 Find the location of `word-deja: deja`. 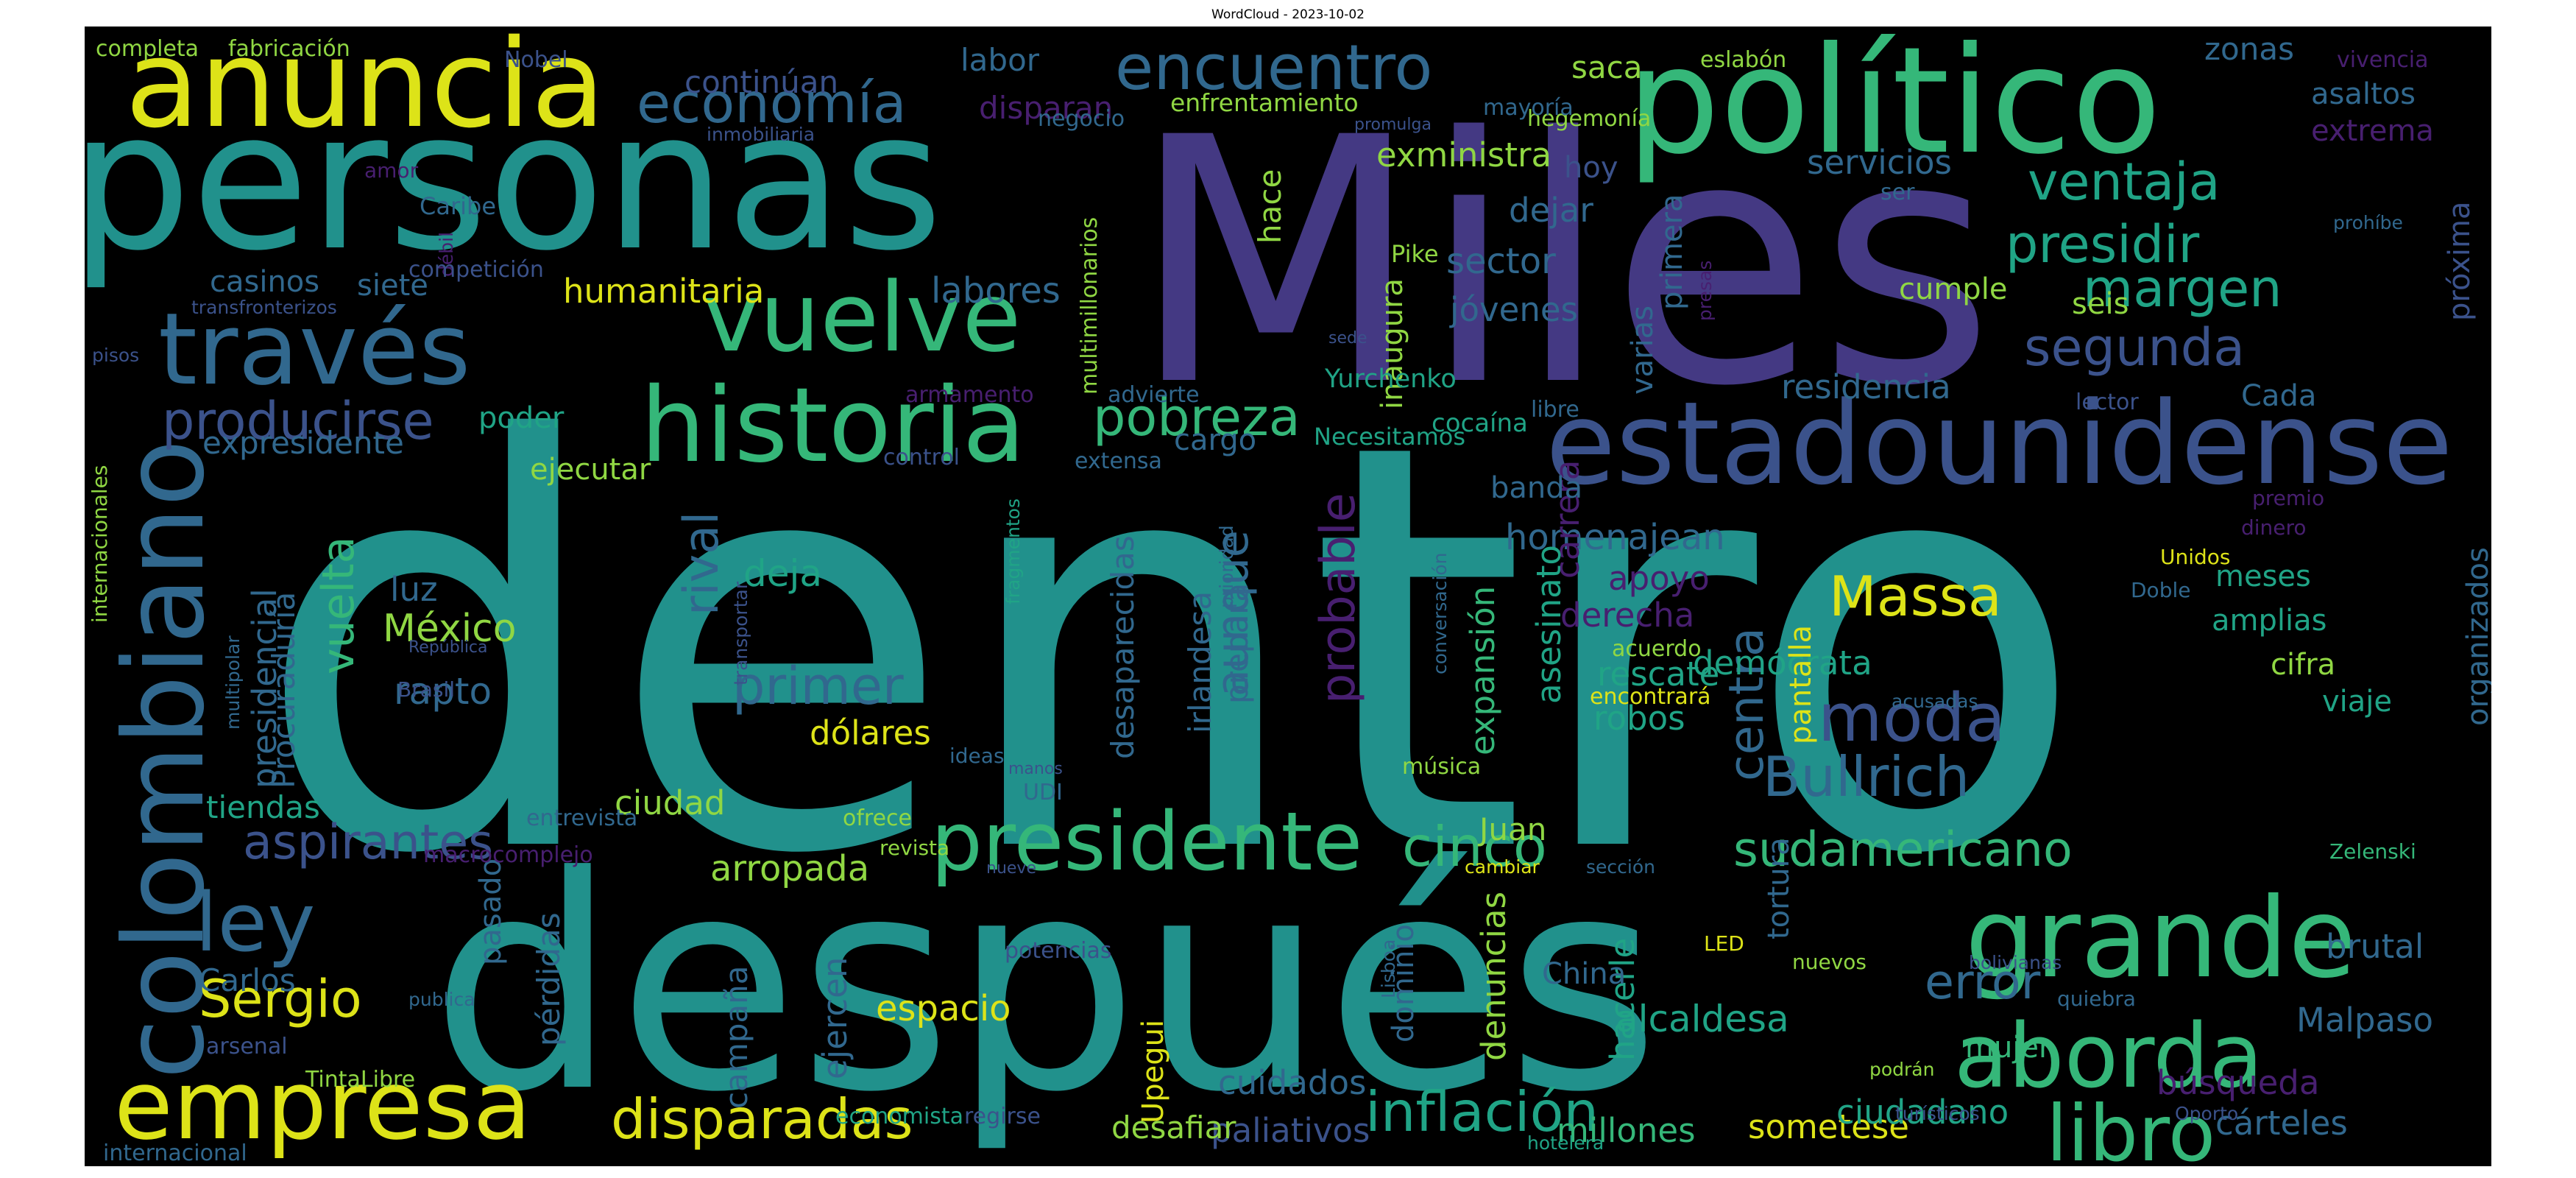

word-deja: deja is located at coordinates (782, 573).